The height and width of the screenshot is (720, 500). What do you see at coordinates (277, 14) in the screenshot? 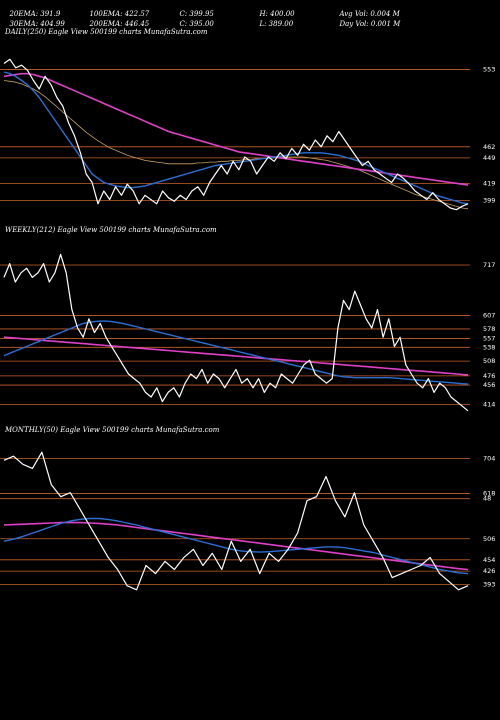
I see `stat-high: H: 400.00` at bounding box center [277, 14].